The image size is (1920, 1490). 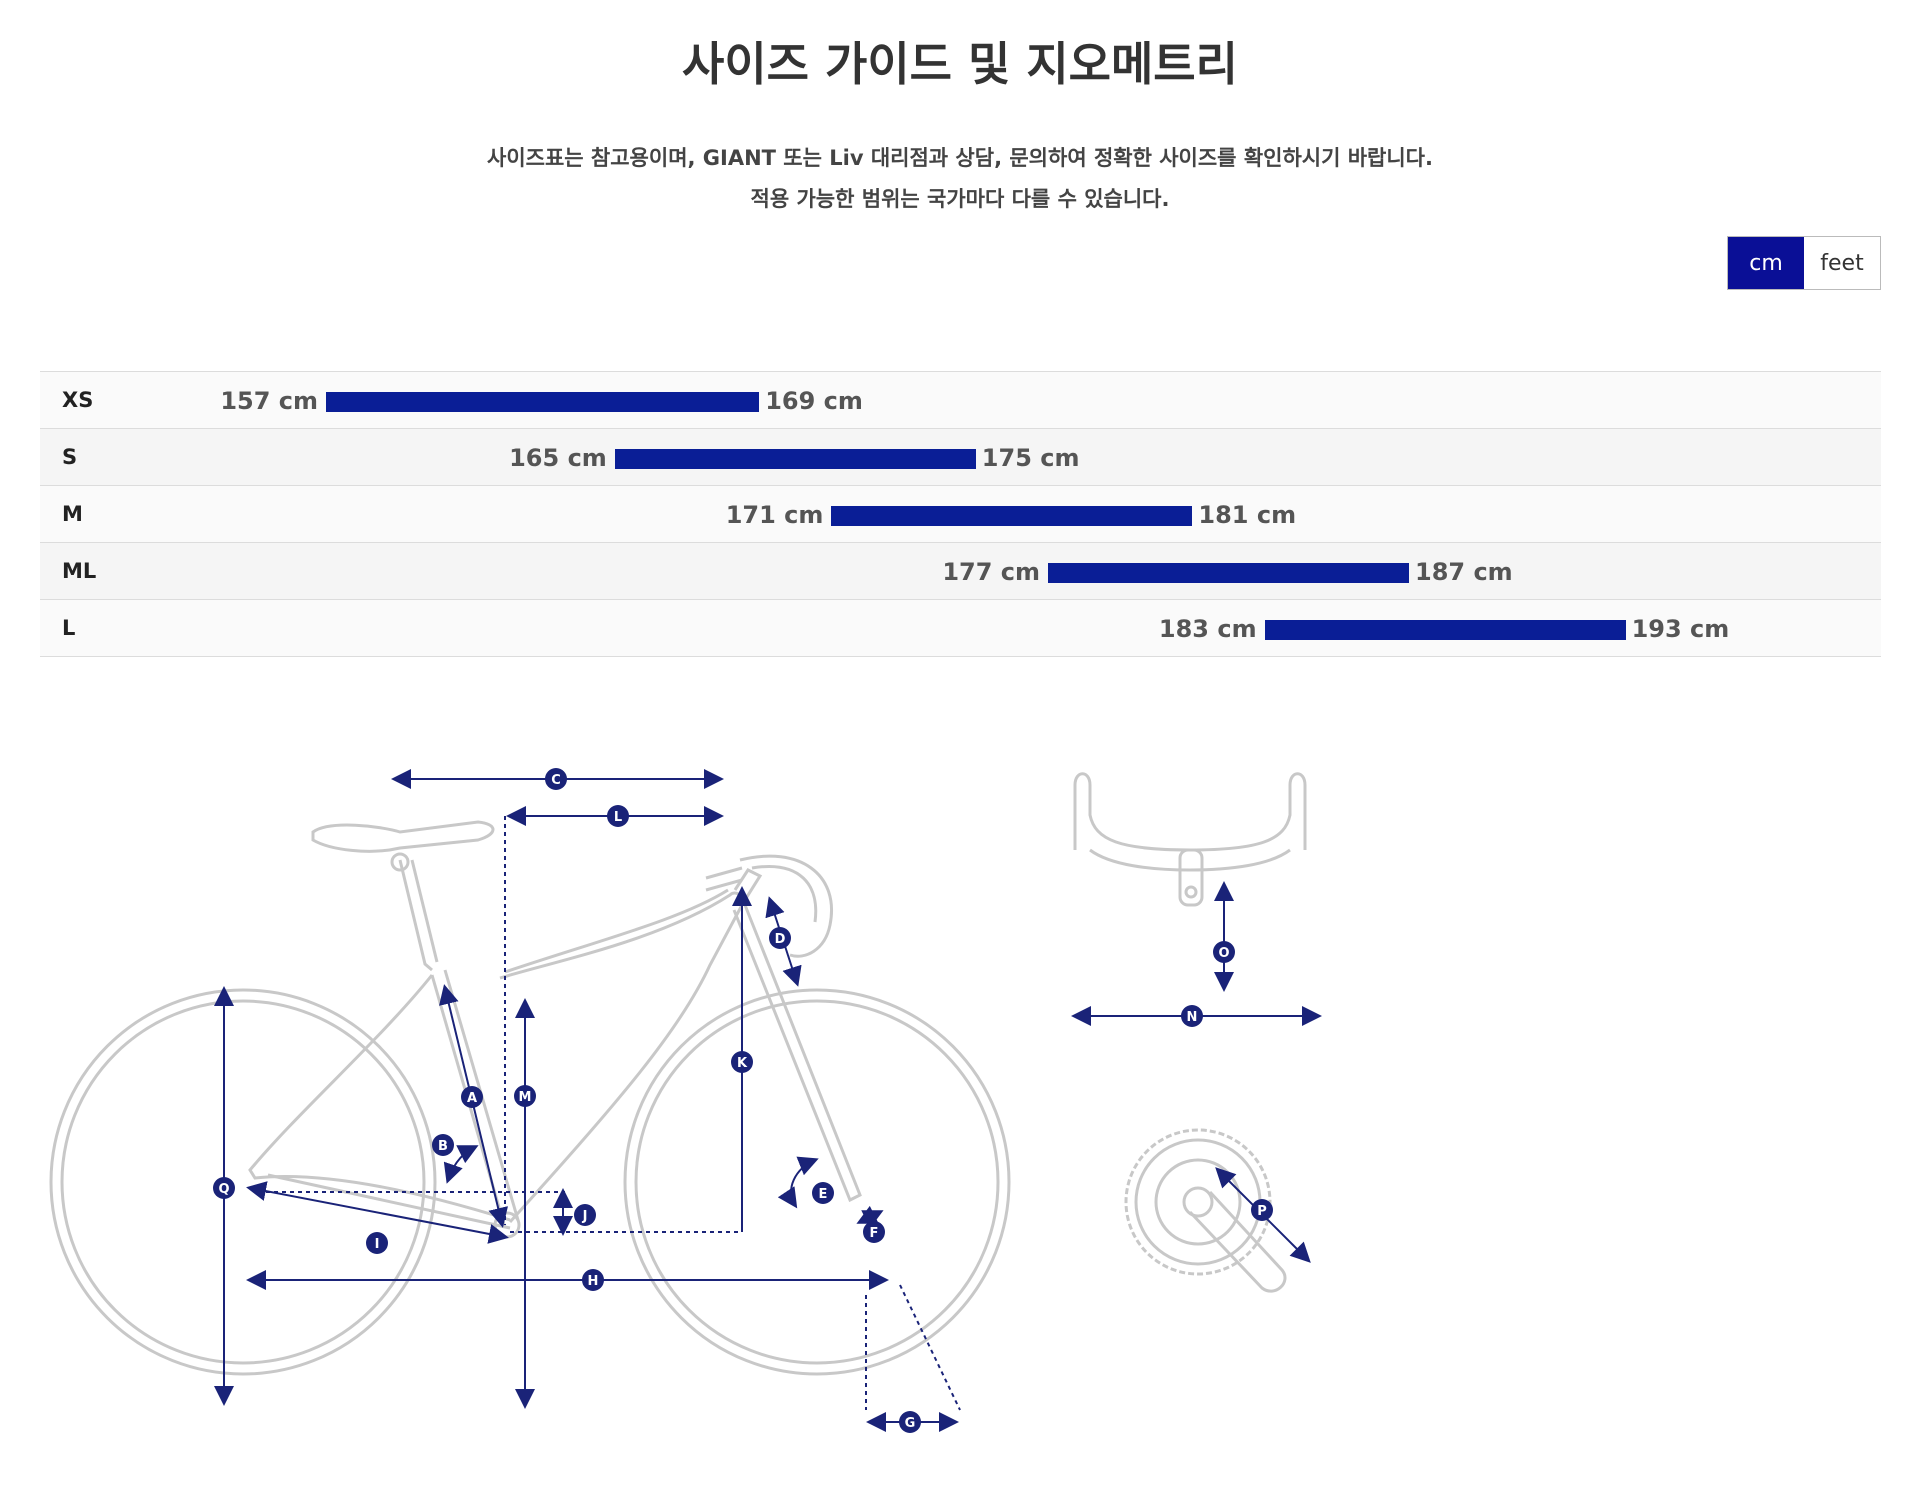 I want to click on range-min-label: 183 cm, so click(x=1207, y=629).